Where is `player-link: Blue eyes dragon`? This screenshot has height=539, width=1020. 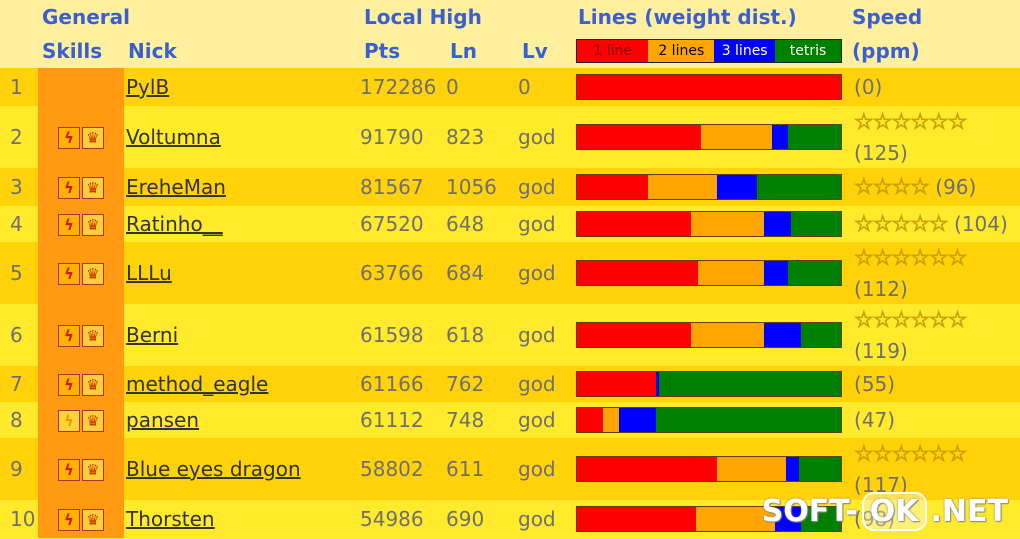
player-link: Blue eyes dragon is located at coordinates (213, 469).